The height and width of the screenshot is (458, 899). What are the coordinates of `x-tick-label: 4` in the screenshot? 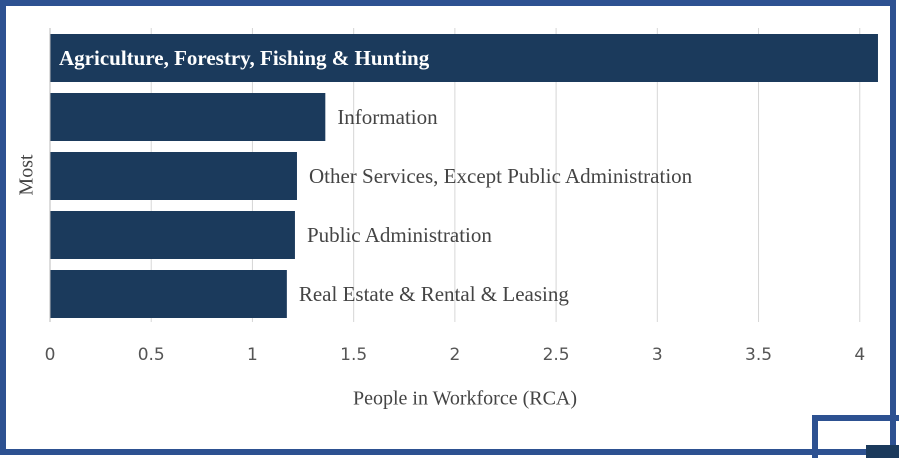 It's located at (859, 355).